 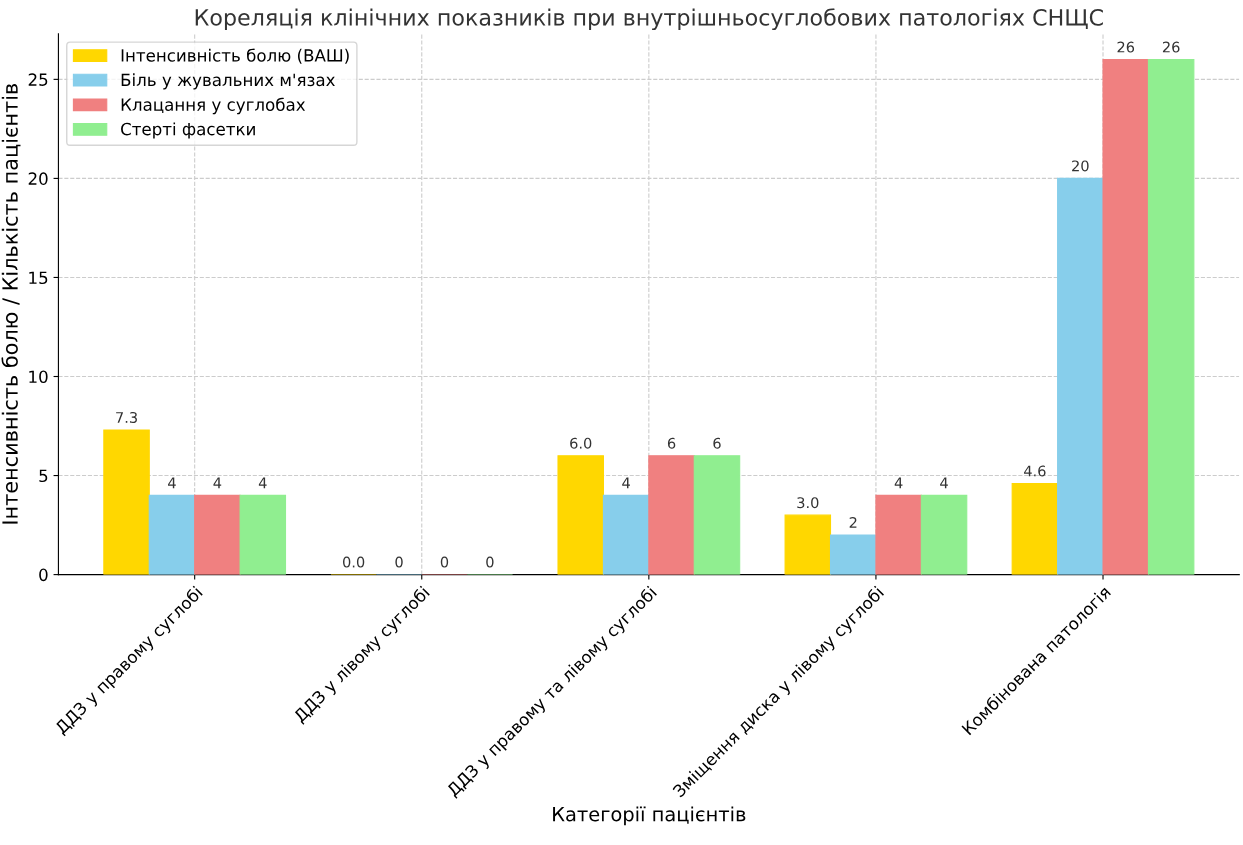 I want to click on y-tick-label: 10, so click(x=38, y=377).